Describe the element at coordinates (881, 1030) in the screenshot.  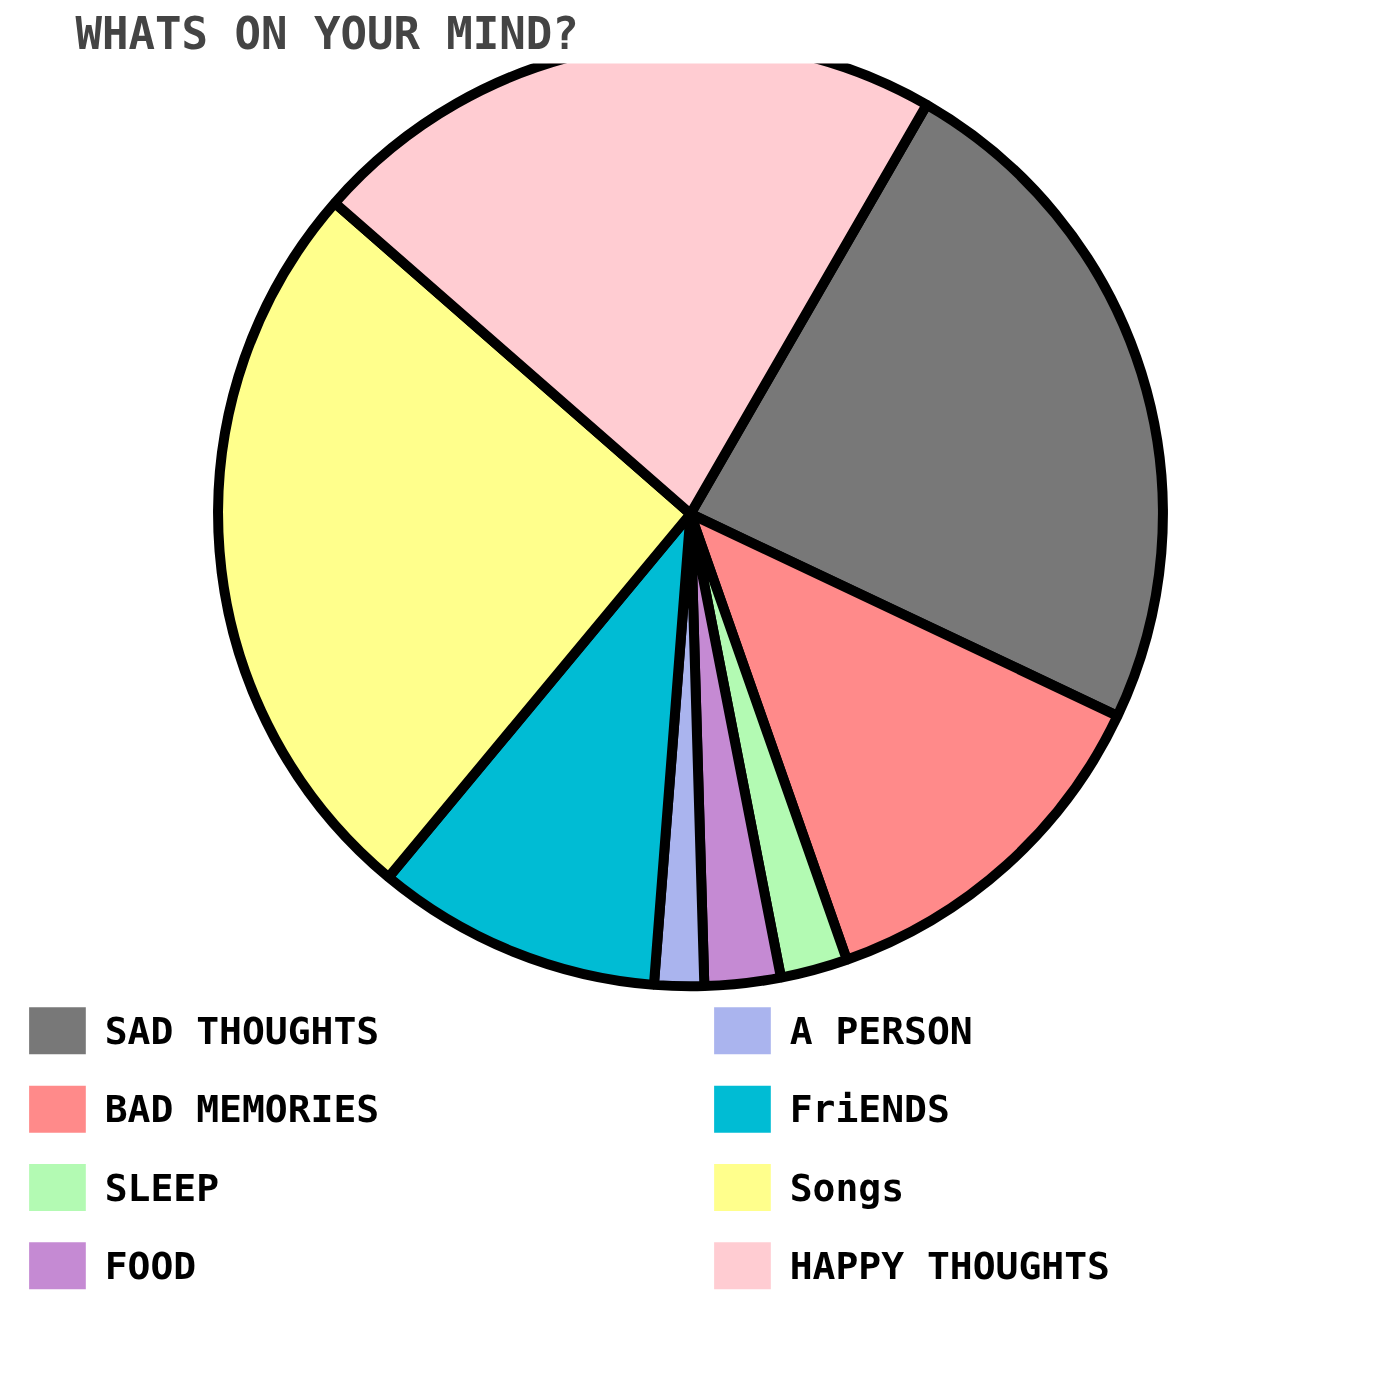
I see `legend-label: A PERSON` at that location.